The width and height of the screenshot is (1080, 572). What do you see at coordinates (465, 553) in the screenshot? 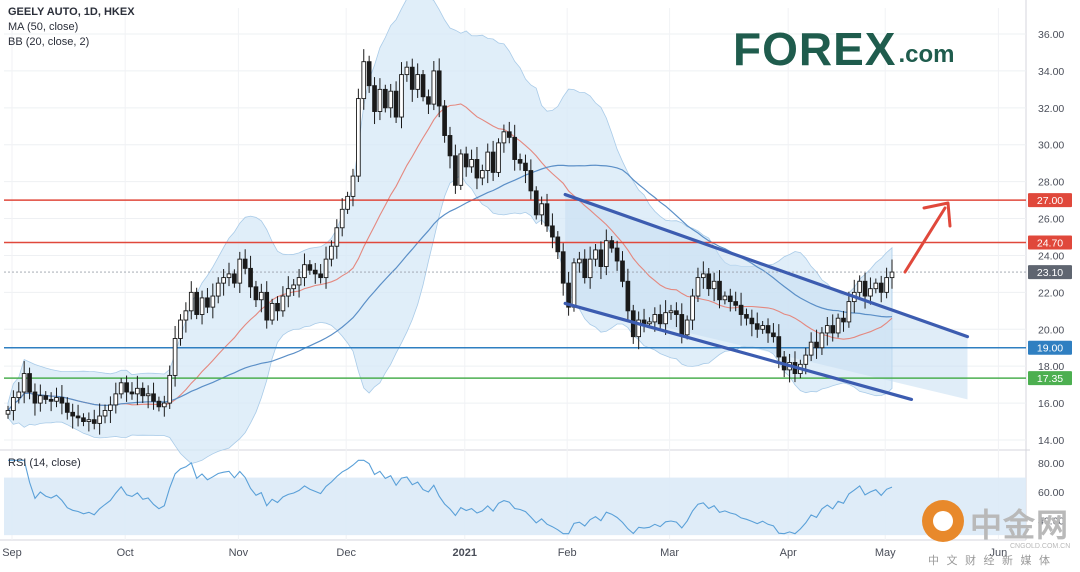
I see `x-tick-label: 2021` at bounding box center [465, 553].